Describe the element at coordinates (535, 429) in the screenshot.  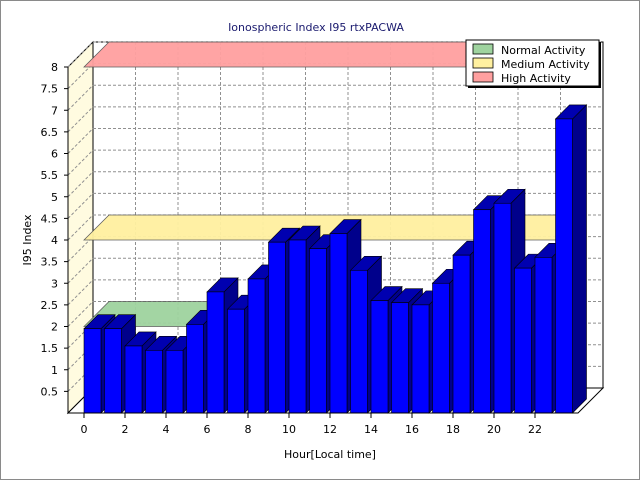
I see `x-tick-label: 22` at that location.